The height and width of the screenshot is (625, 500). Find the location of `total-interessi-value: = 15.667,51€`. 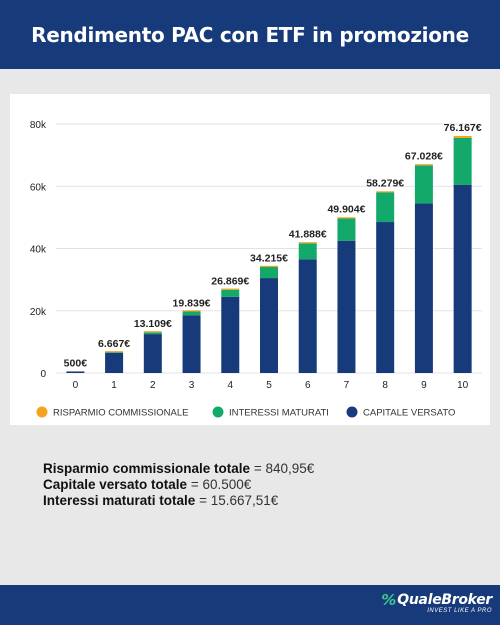

total-interessi-value: = 15.667,51€ is located at coordinates (239, 500).